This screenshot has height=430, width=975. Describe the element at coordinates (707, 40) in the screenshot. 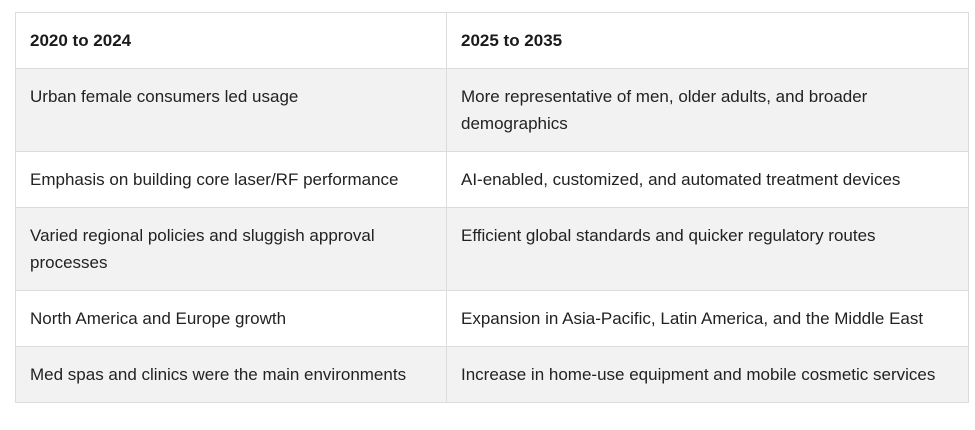

I see `header-period-2025-2035: 2025 to 2035` at that location.